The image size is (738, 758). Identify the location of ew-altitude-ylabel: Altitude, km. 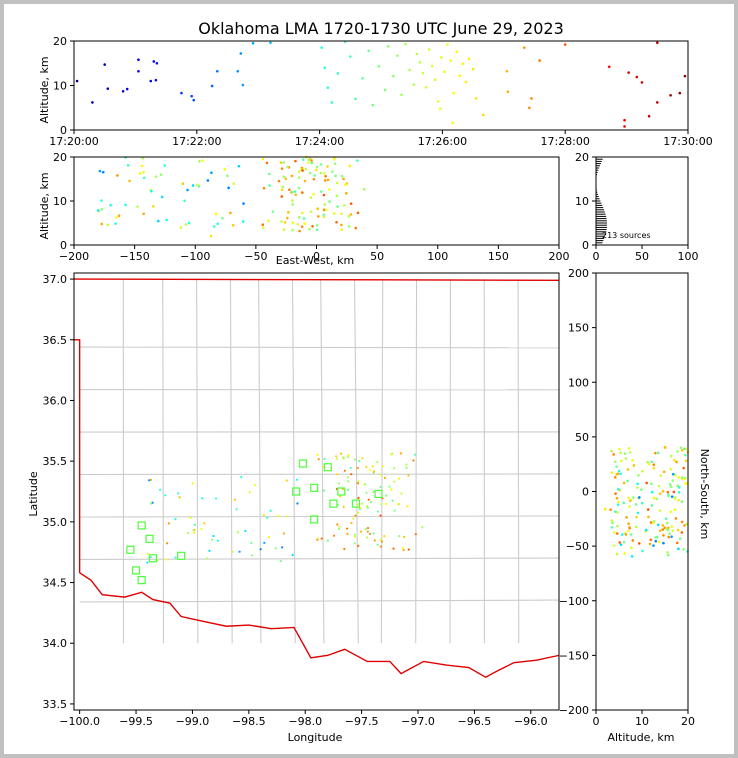
(44, 205).